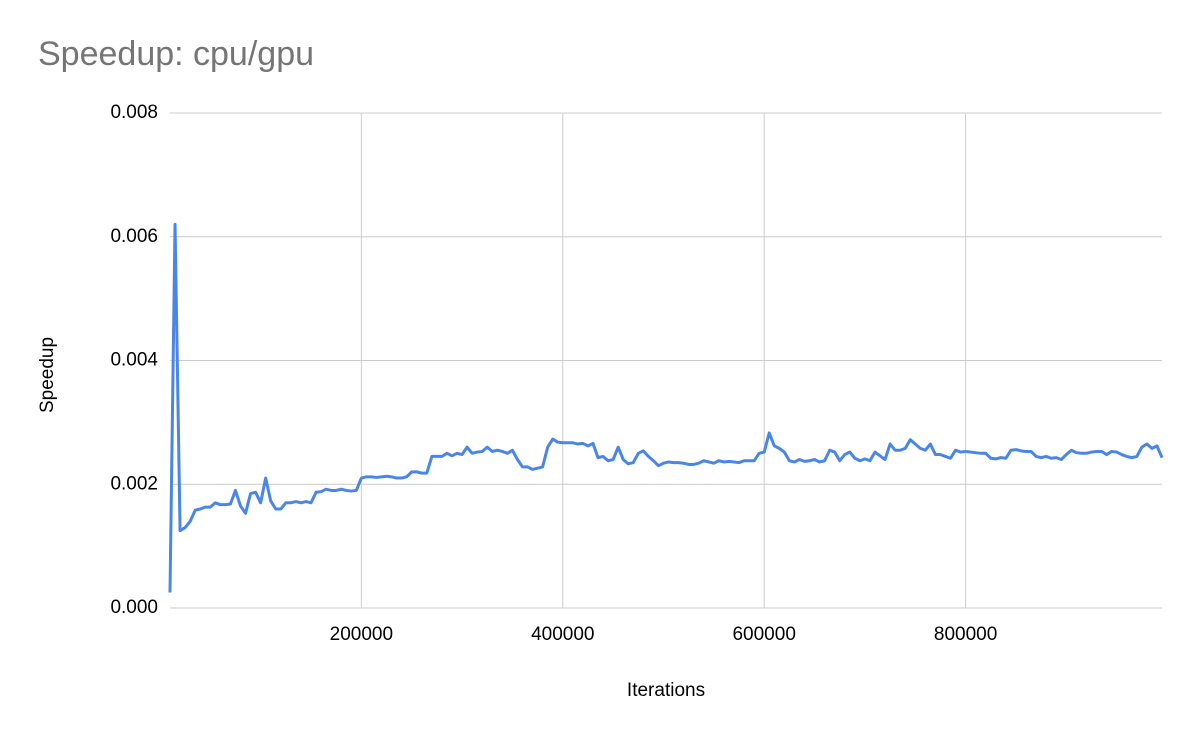 The image size is (1198, 740). Describe the element at coordinates (965, 634) in the screenshot. I see `x-tick-label: 800000` at that location.